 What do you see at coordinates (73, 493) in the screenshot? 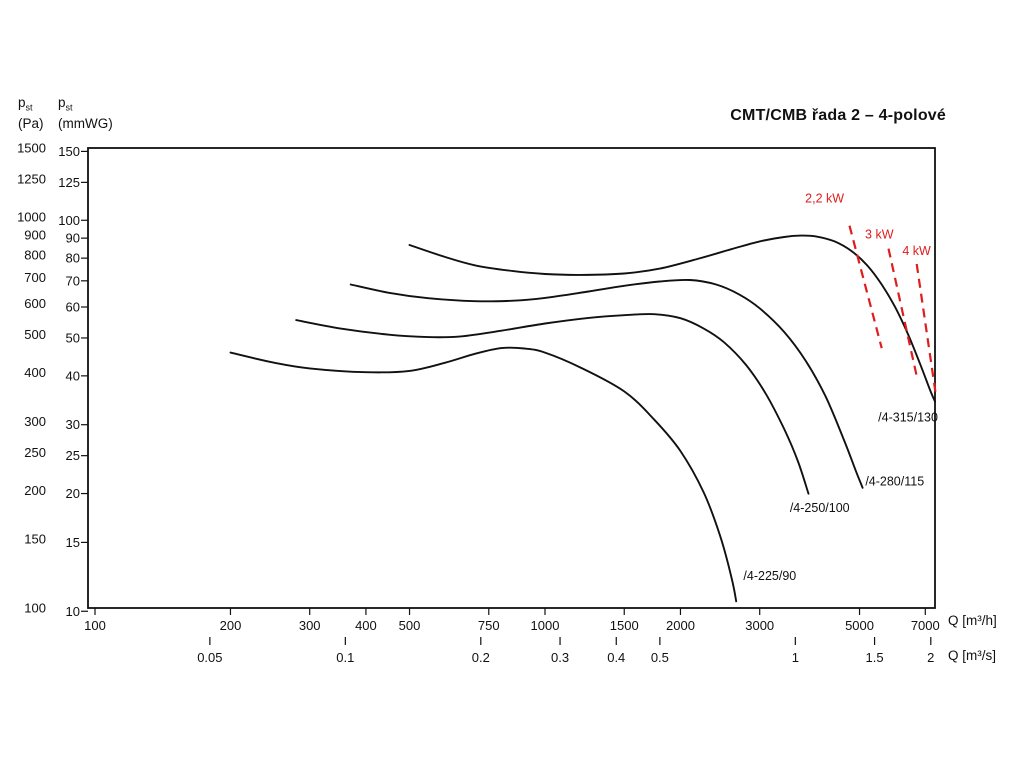
I see `y-tick-label-mmwg: 20` at bounding box center [73, 493].